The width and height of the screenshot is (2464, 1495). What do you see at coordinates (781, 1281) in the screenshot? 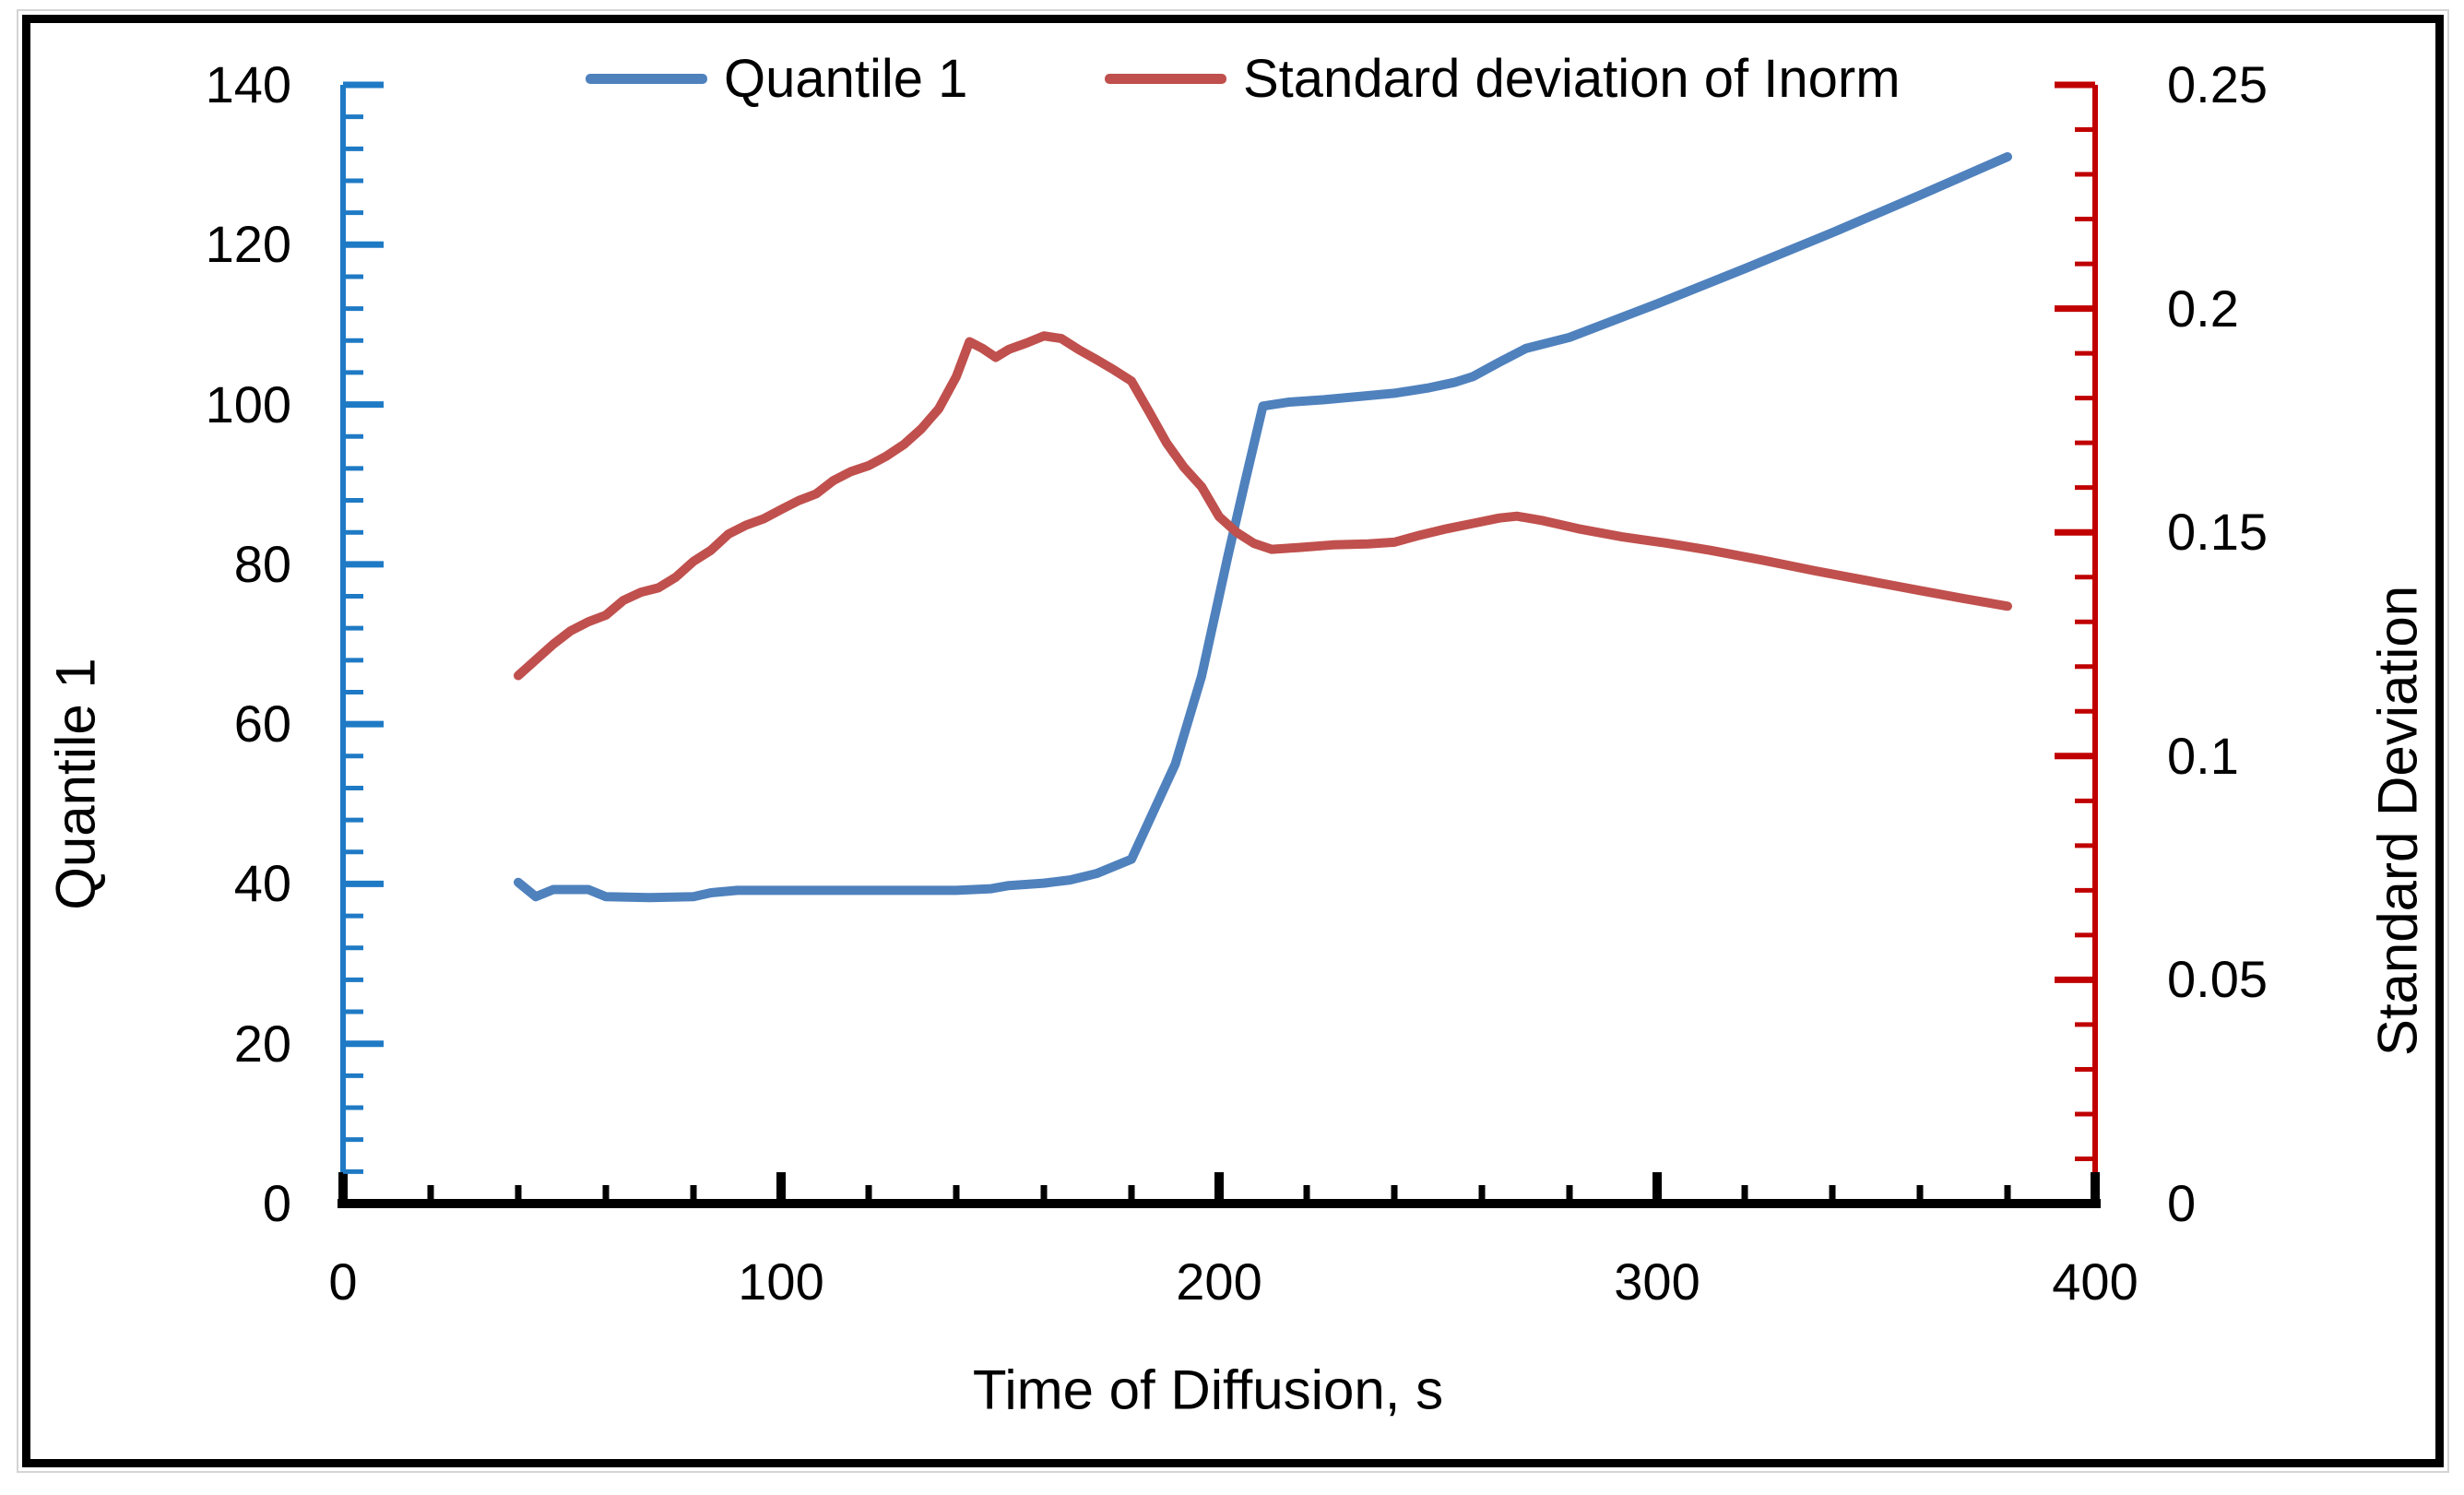
I see `x-tick-label: 100` at bounding box center [781, 1281].